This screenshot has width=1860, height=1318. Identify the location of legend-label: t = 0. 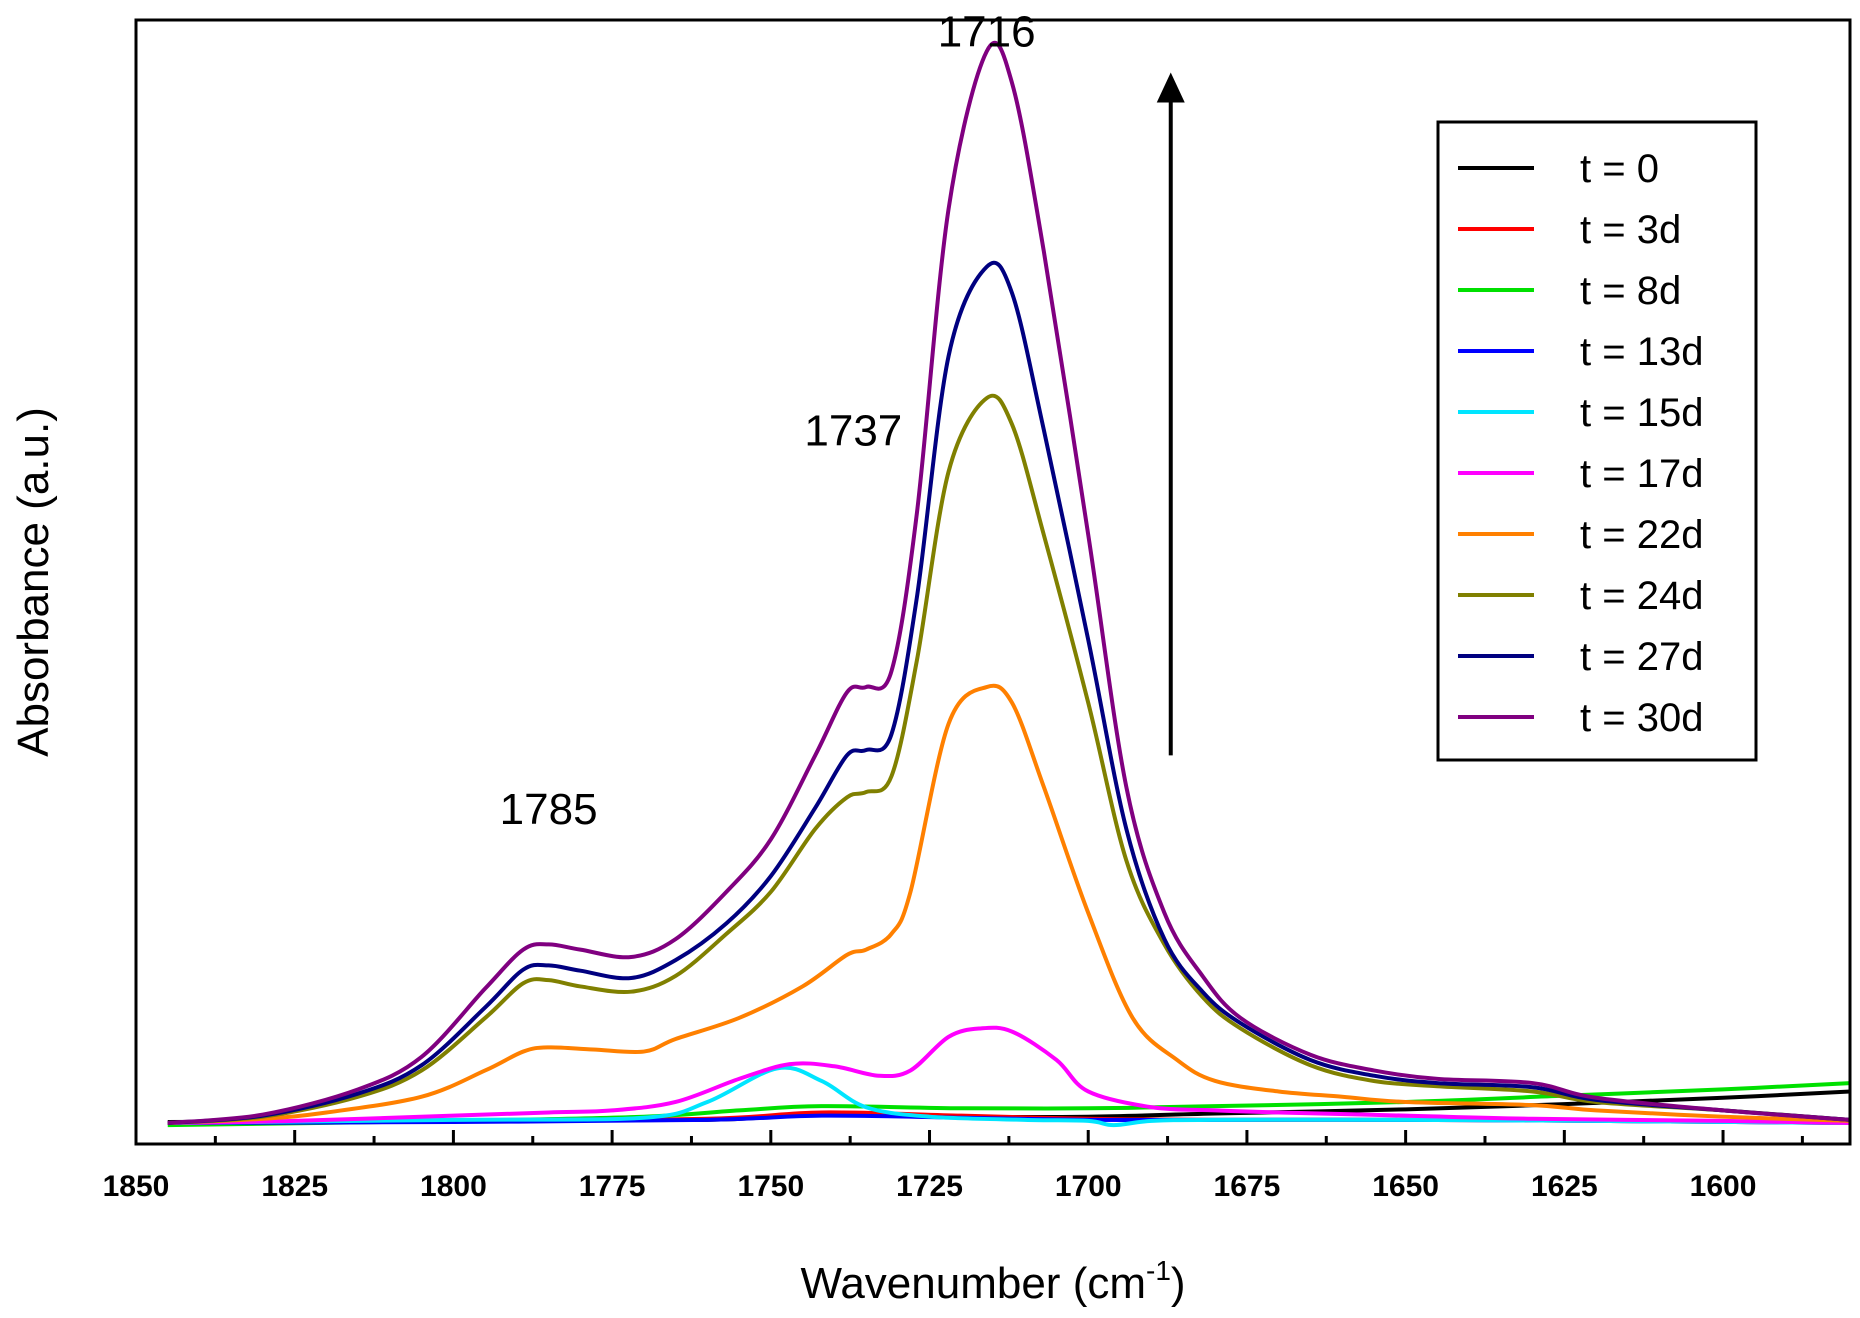
(1619, 169).